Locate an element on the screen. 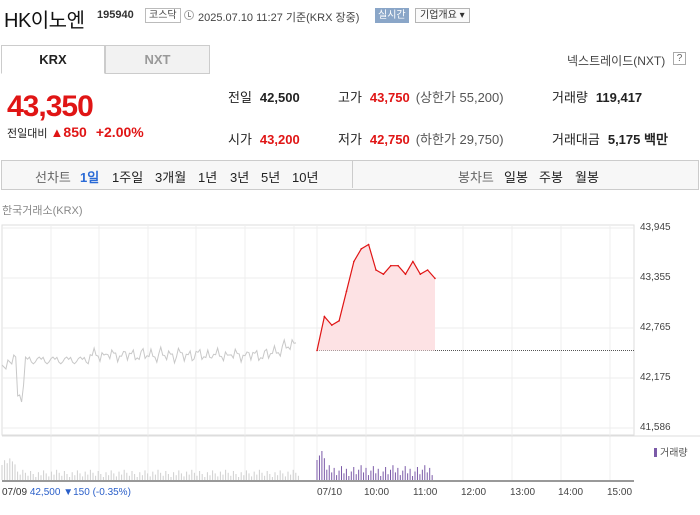 Image resolution: width=700 pixels, height=515 pixels. stock-name: HK이노엔 is located at coordinates (44, 21).